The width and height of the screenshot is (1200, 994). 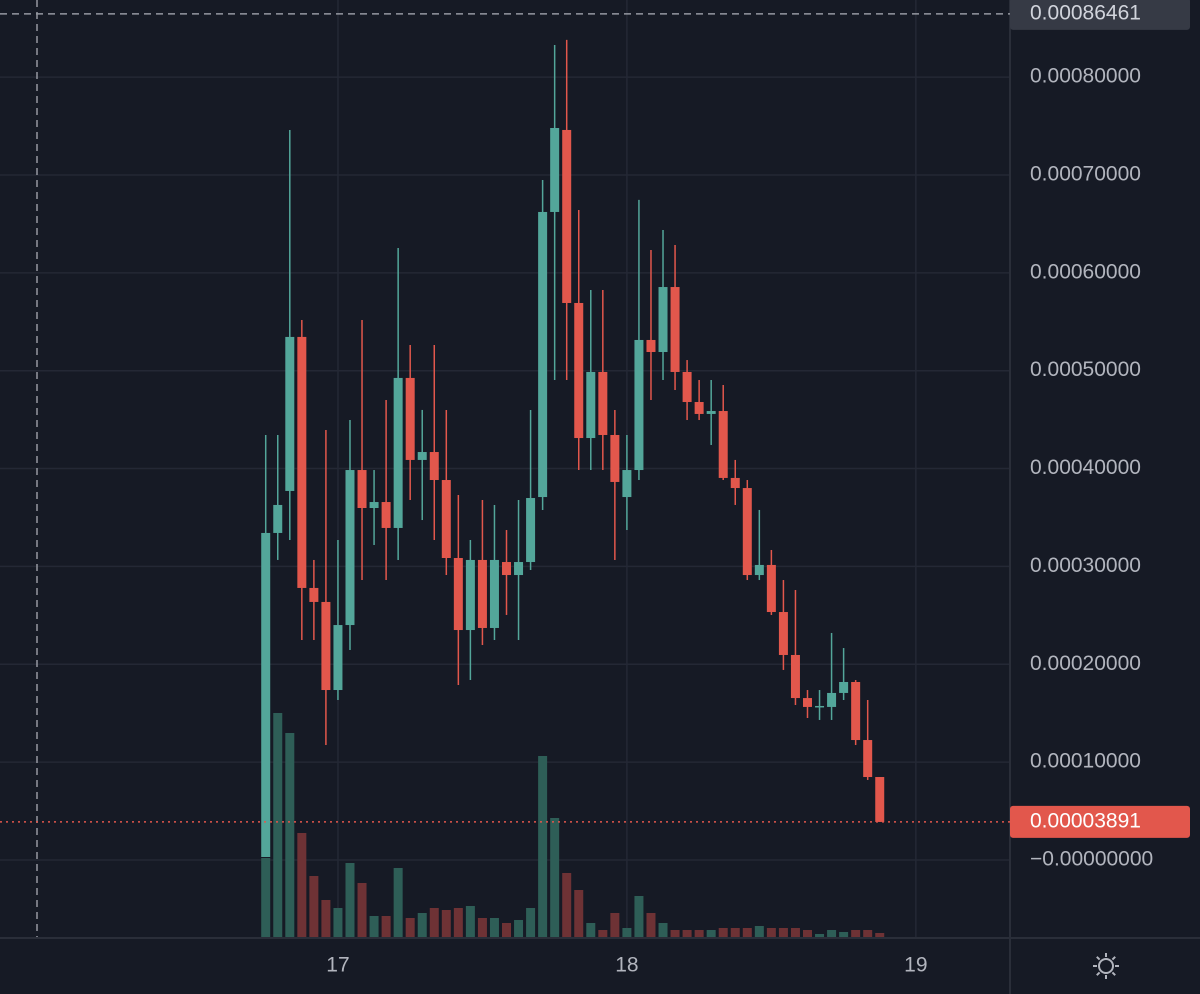 I want to click on y-tick-label: 0.00050000, so click(x=1085, y=369).